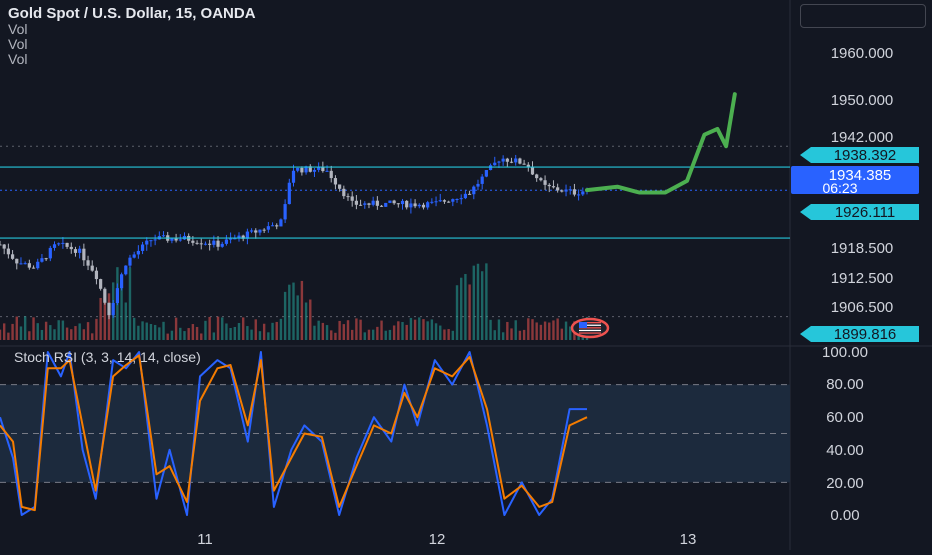 Image resolution: width=932 pixels, height=555 pixels. What do you see at coordinates (107, 357) in the screenshot?
I see `stoch-rsi-title: Stoch RSI (3, 3, 14, 14, close)` at bounding box center [107, 357].